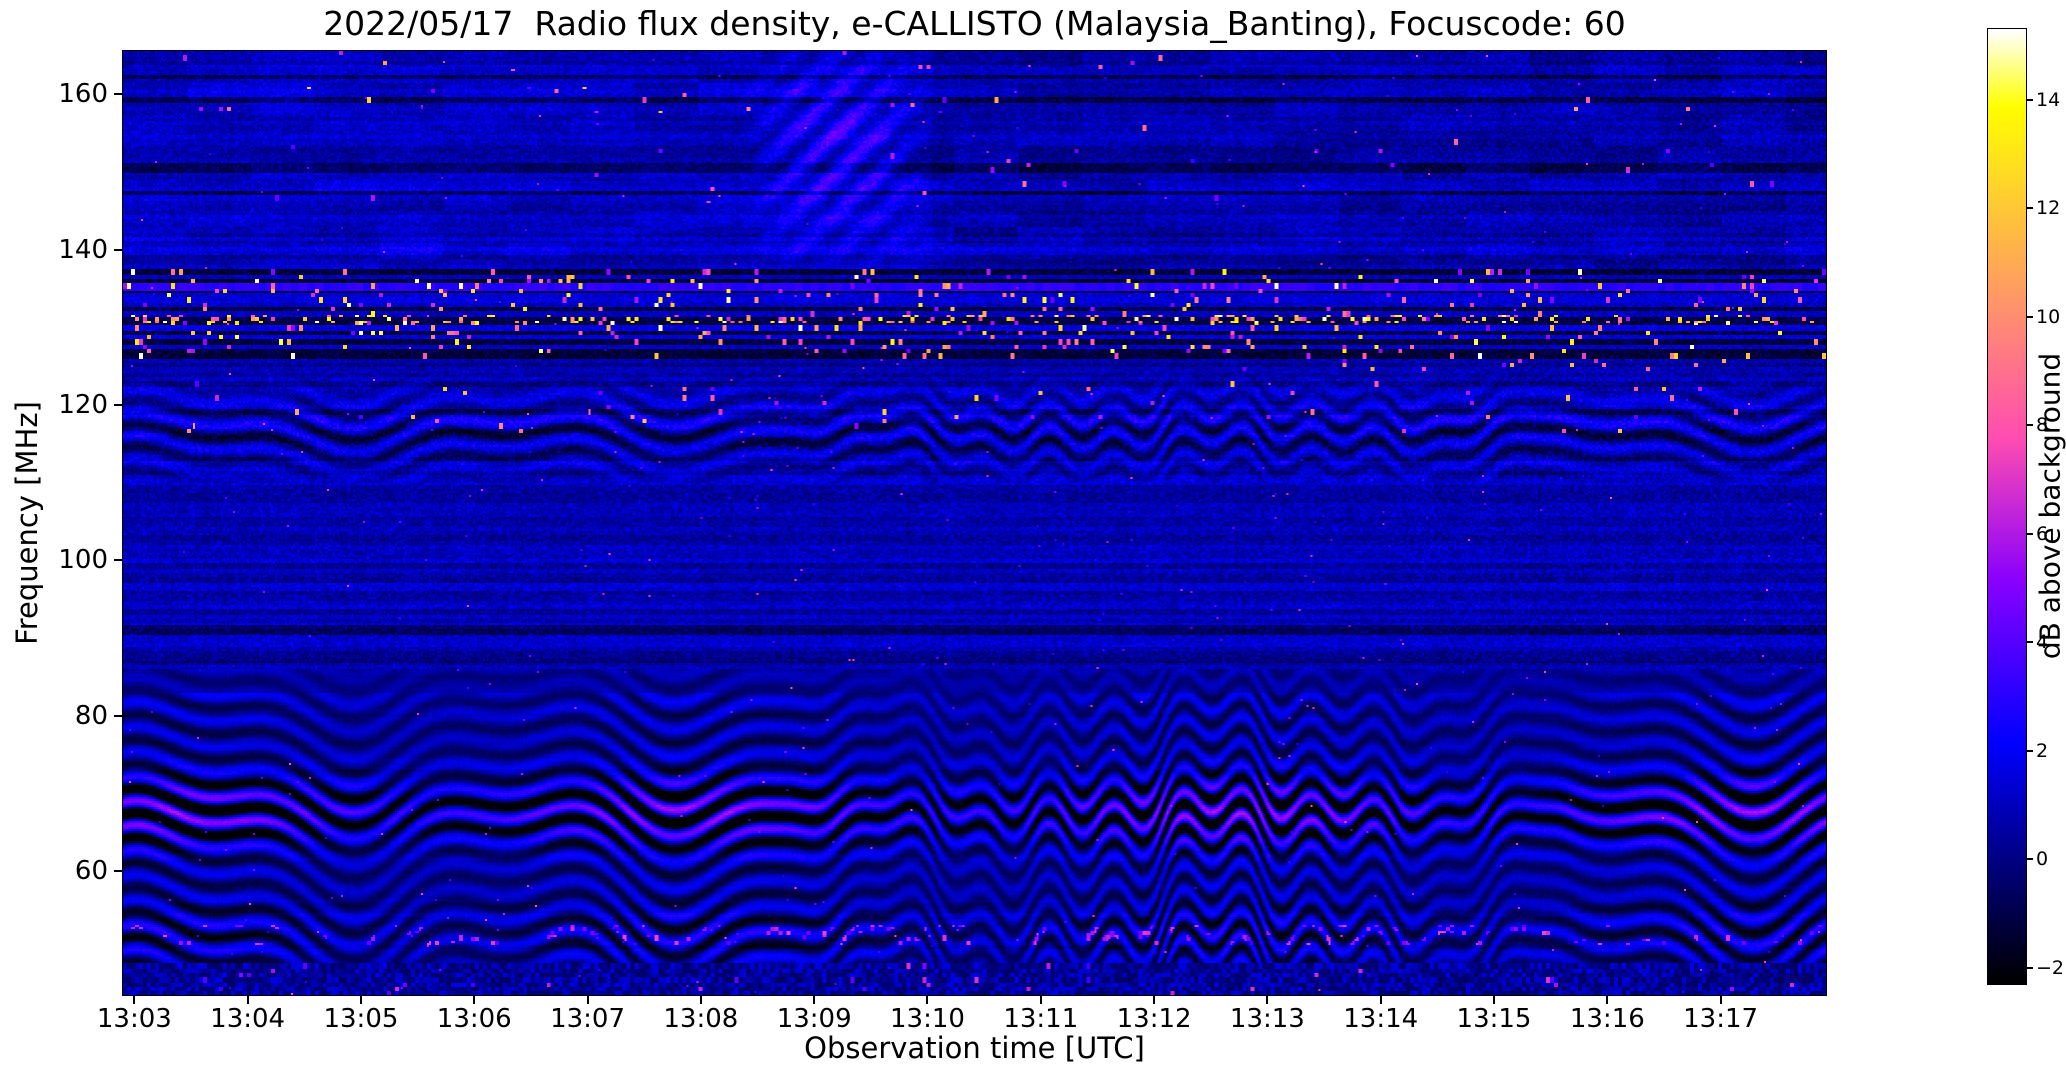  What do you see at coordinates (974, 1048) in the screenshot?
I see `x-axis-label: Observation time [UTC]` at bounding box center [974, 1048].